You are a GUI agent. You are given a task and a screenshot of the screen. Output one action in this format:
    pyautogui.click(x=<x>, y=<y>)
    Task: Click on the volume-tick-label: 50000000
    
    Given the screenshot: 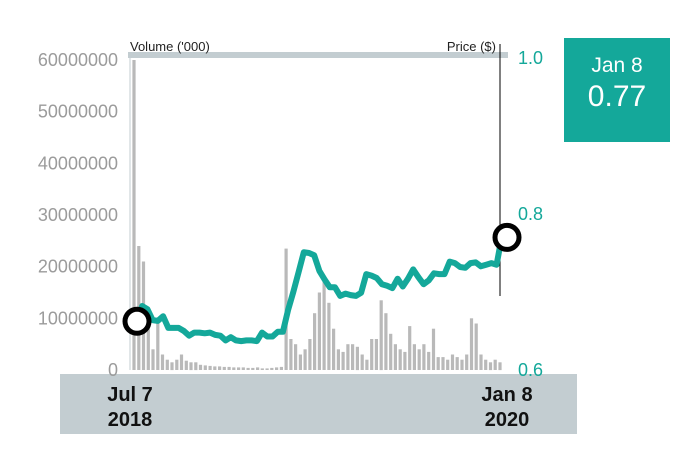 What is the action you would take?
    pyautogui.click(x=78, y=112)
    